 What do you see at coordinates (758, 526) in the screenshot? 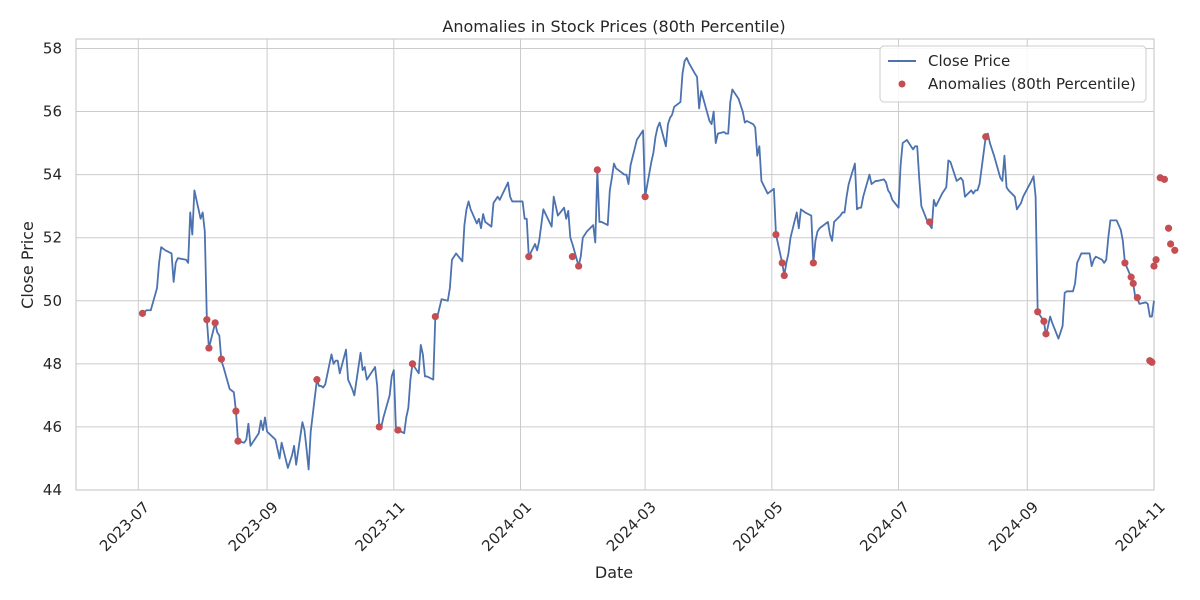
I see `x-tick-label: 2024-05` at bounding box center [758, 526].